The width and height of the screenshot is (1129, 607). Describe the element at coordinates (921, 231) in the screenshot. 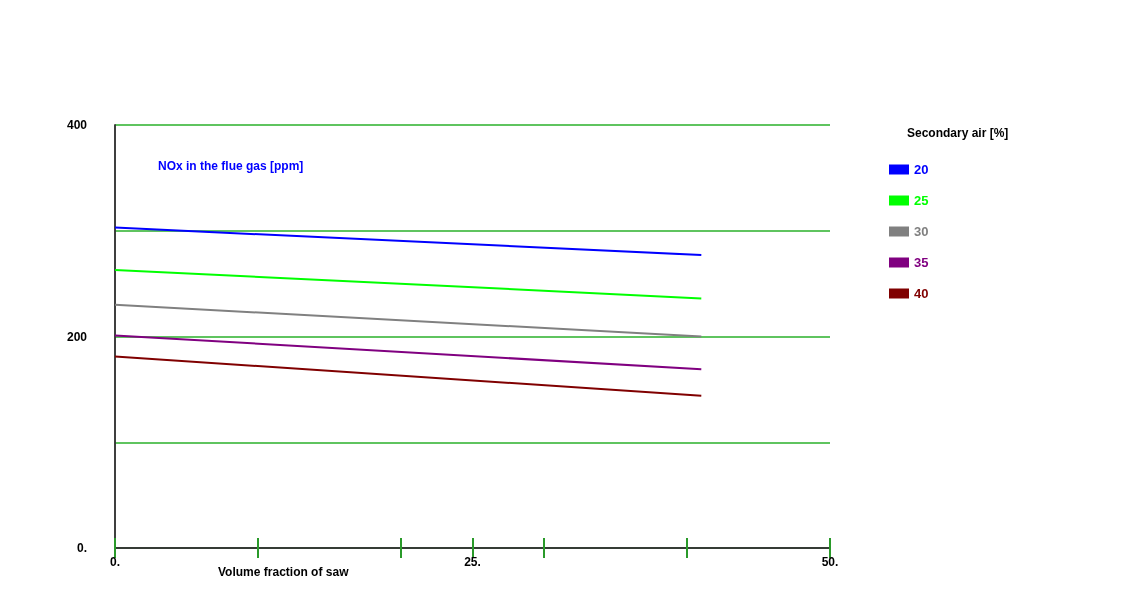

I see `legend-label: 30` at that location.